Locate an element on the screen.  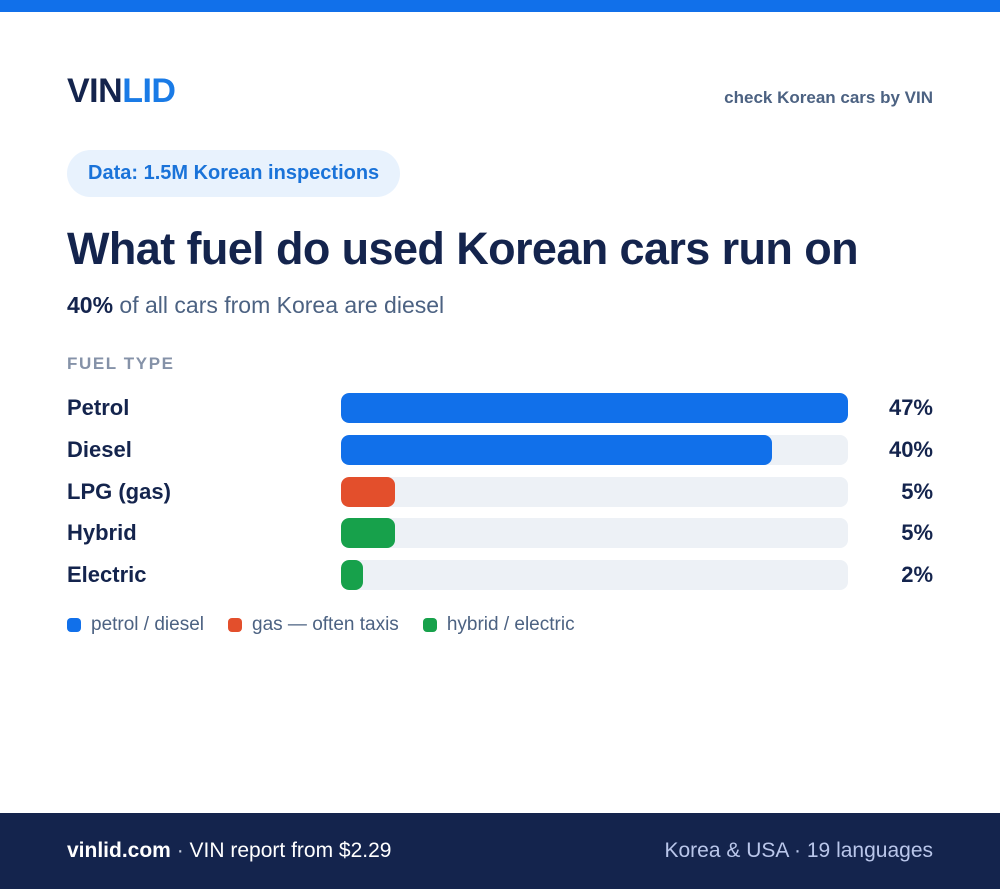
logo-text-lid: LID is located at coordinates (149, 91).